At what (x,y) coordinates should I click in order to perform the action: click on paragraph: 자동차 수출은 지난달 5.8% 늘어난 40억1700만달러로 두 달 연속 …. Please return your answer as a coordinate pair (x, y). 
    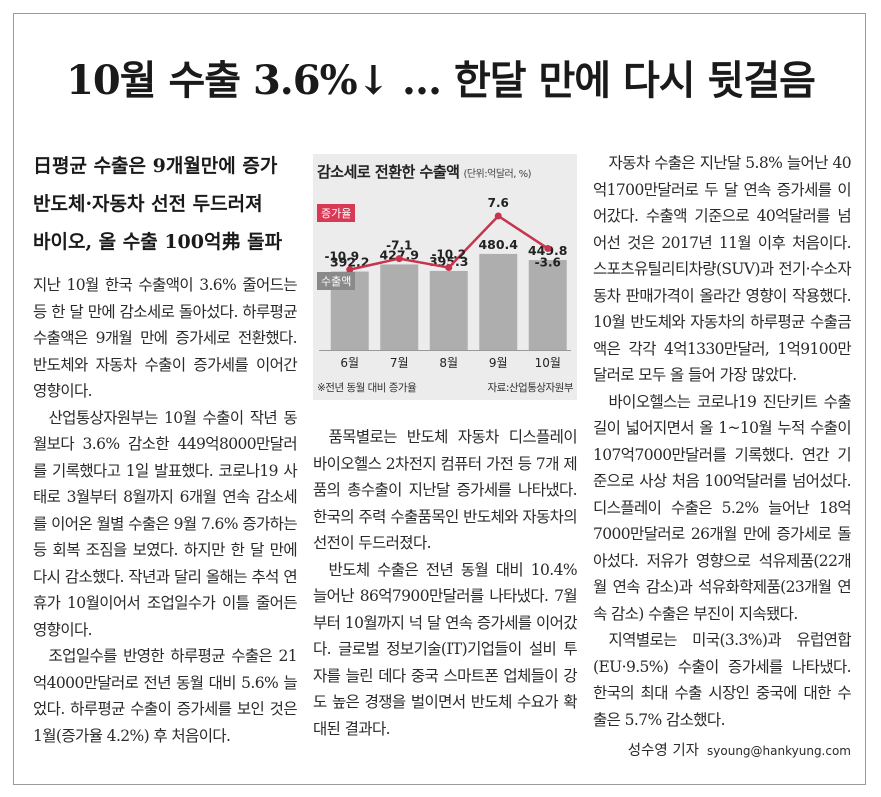
    Looking at the image, I should click on (722, 269).